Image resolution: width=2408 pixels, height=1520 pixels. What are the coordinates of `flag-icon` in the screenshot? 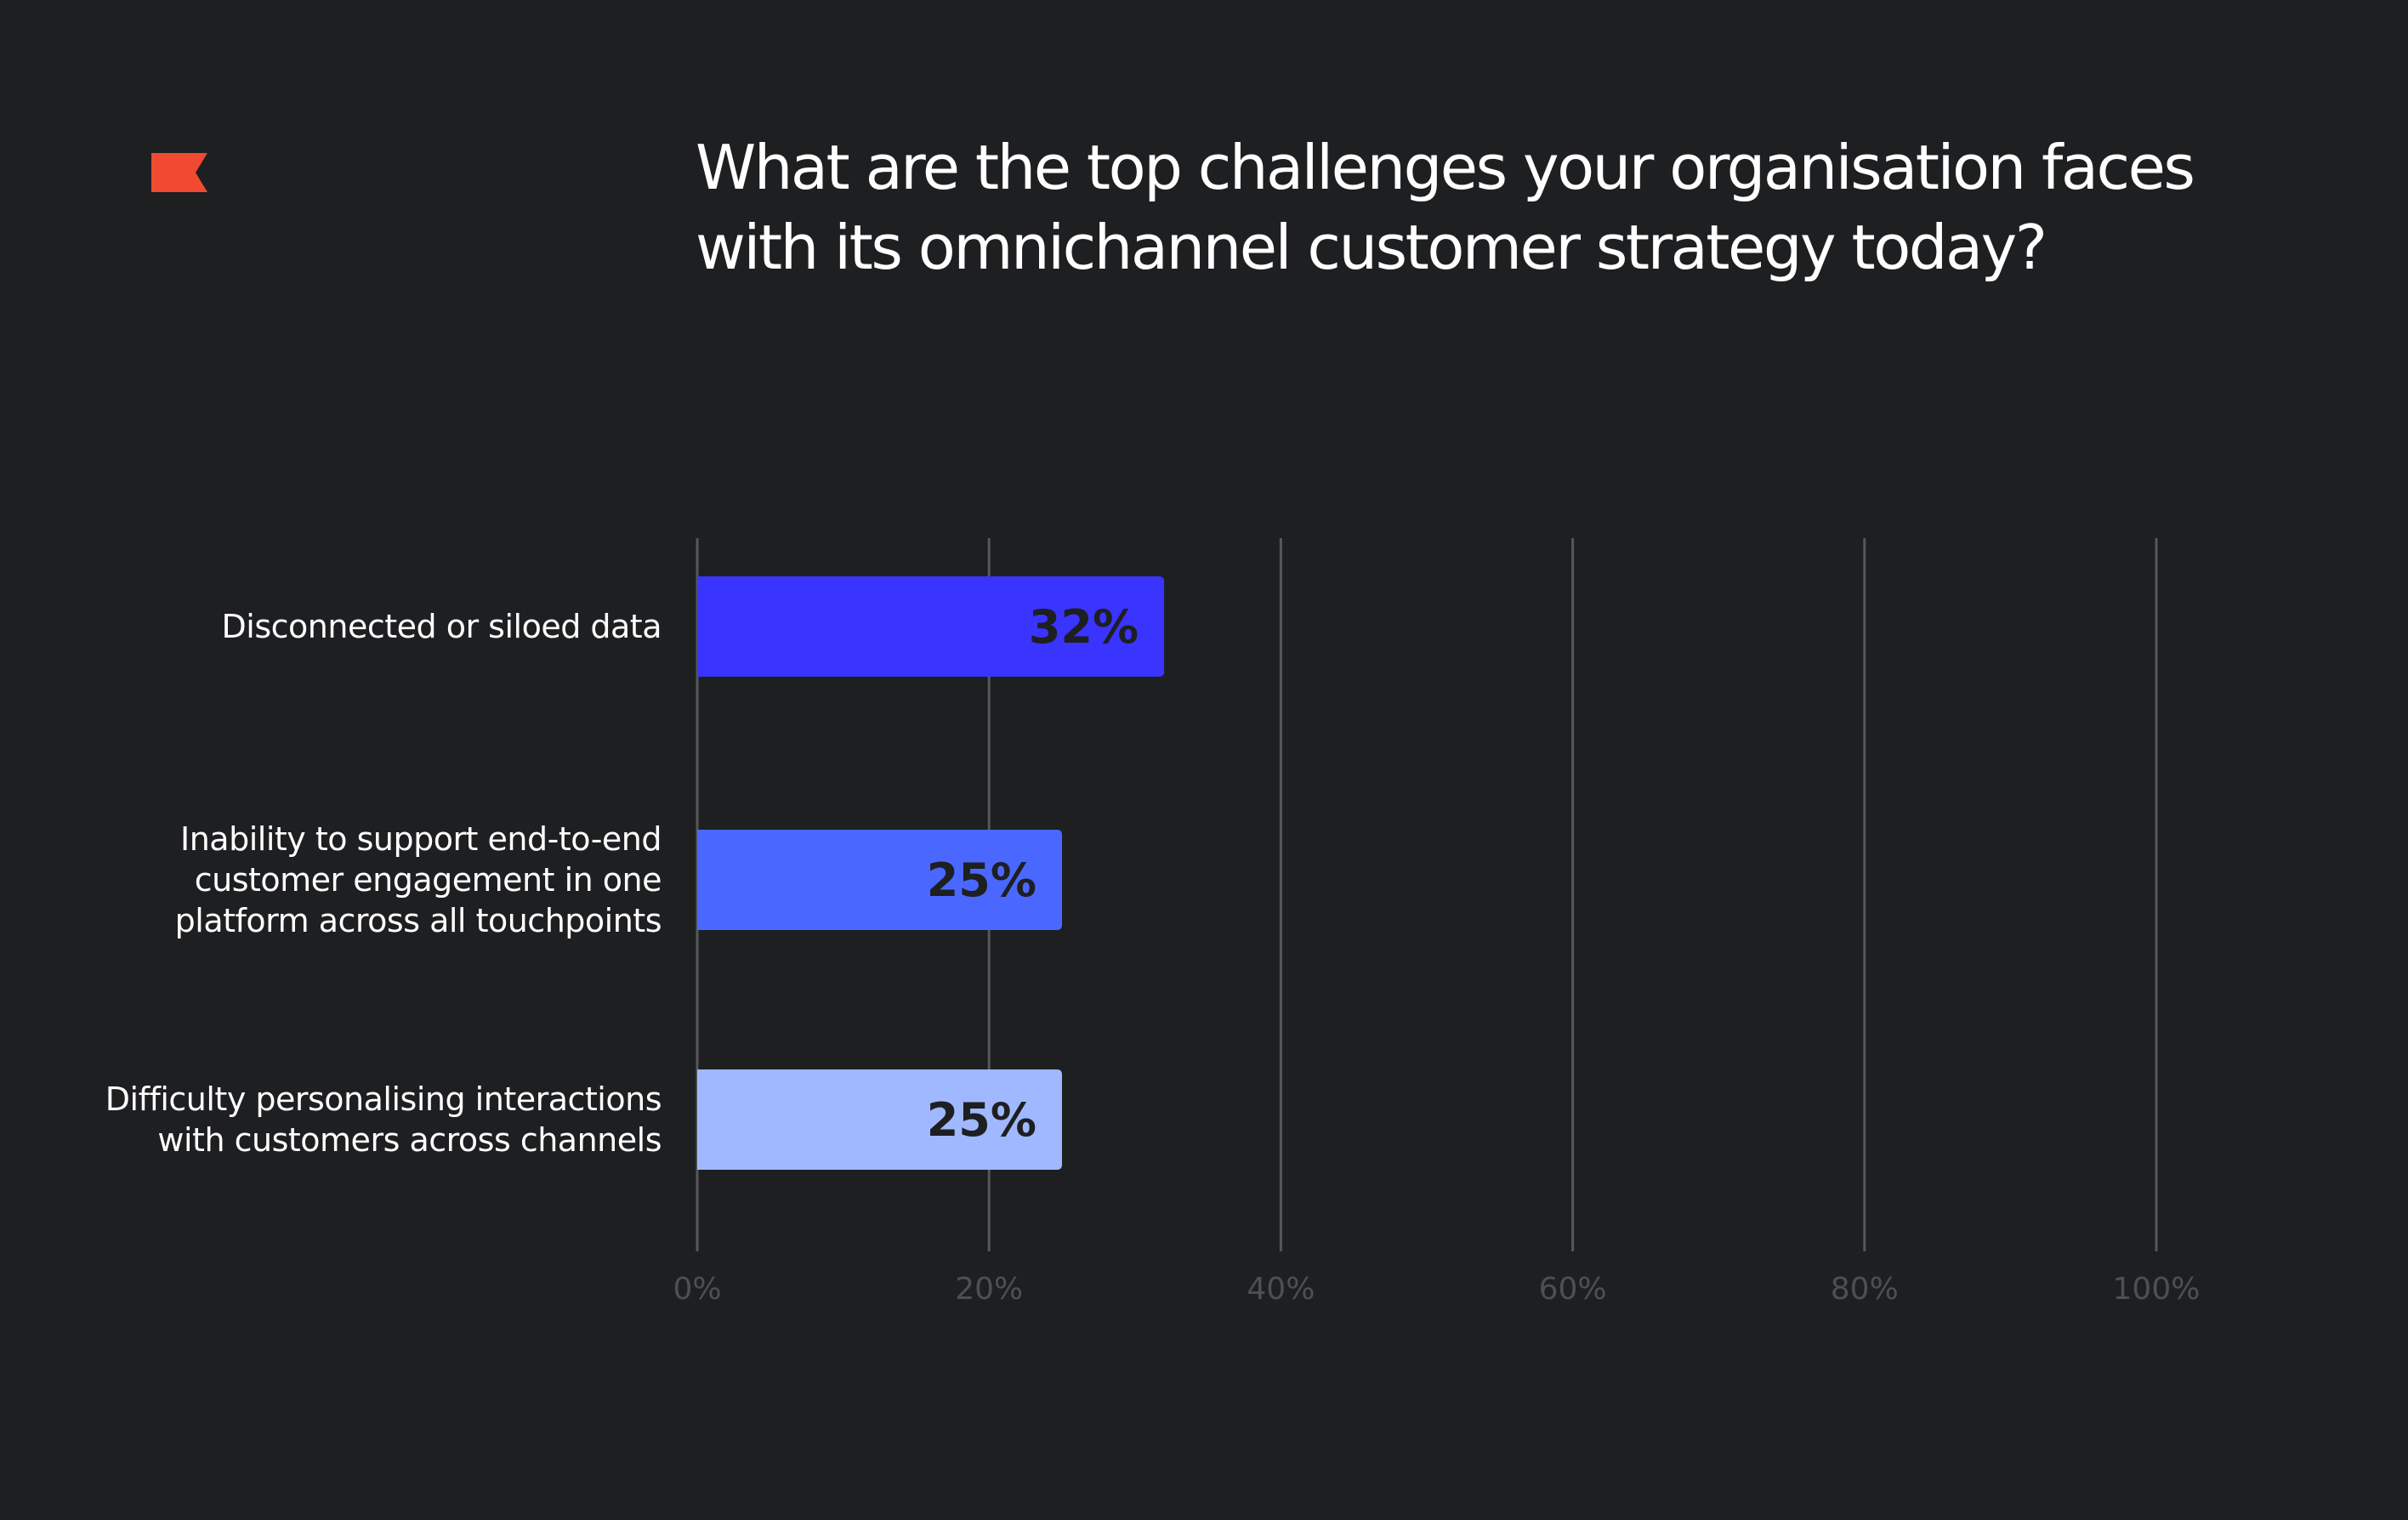 It's located at (179, 172).